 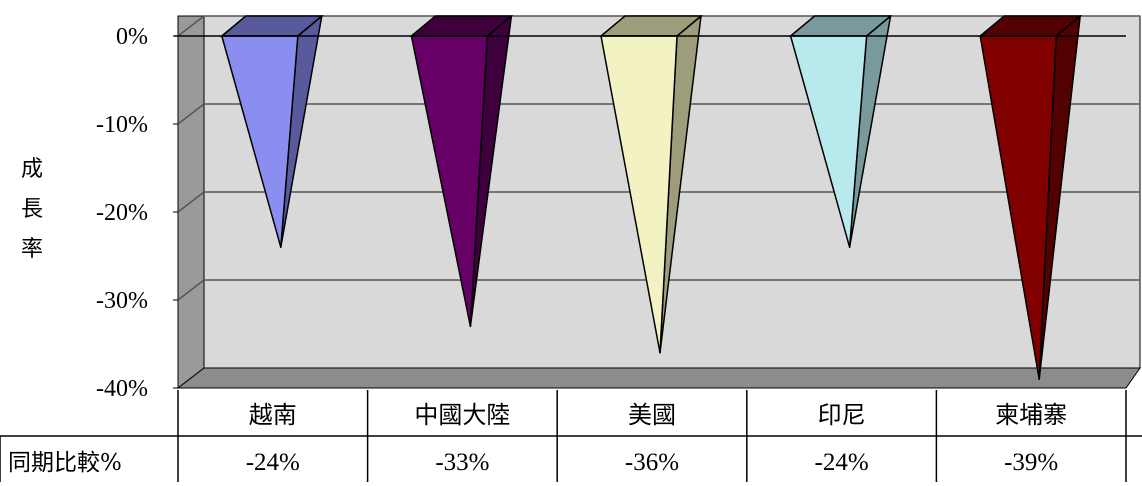 What do you see at coordinates (122, 125) in the screenshot?
I see `y-tick-label: -10%` at bounding box center [122, 125].